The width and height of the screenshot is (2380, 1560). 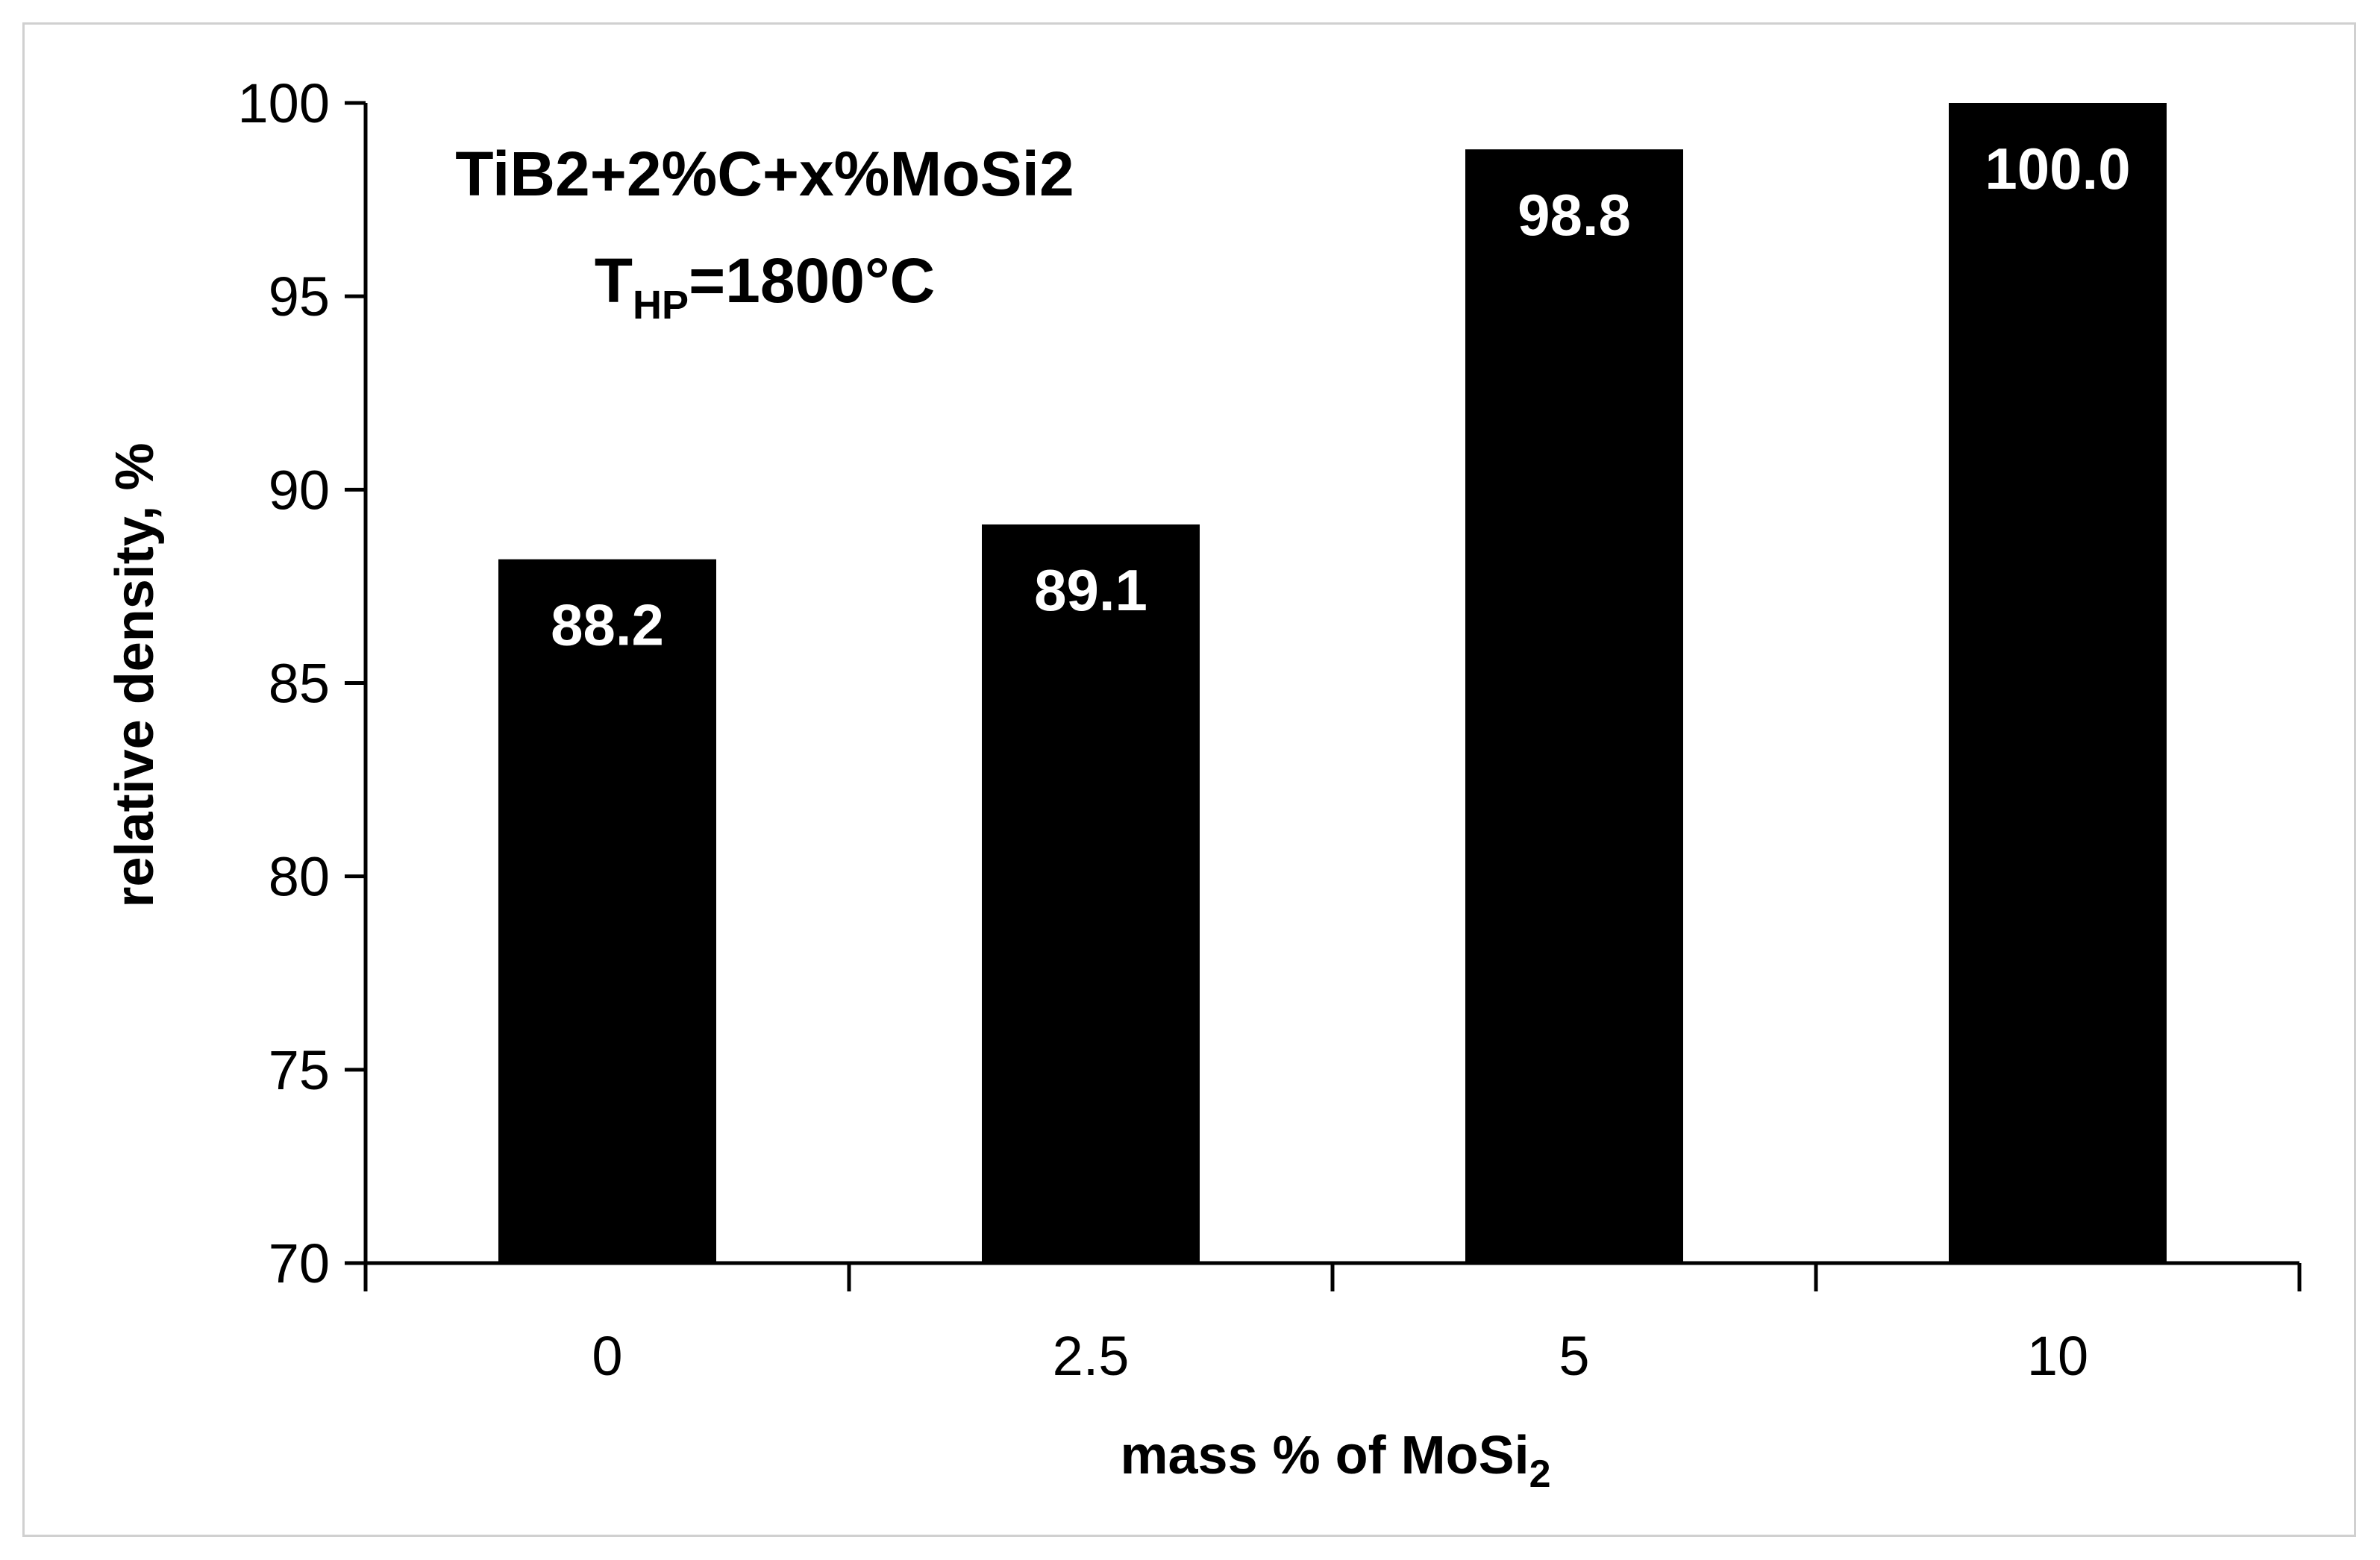 I want to click on bar-value-label: 89.1, so click(x=1090, y=590).